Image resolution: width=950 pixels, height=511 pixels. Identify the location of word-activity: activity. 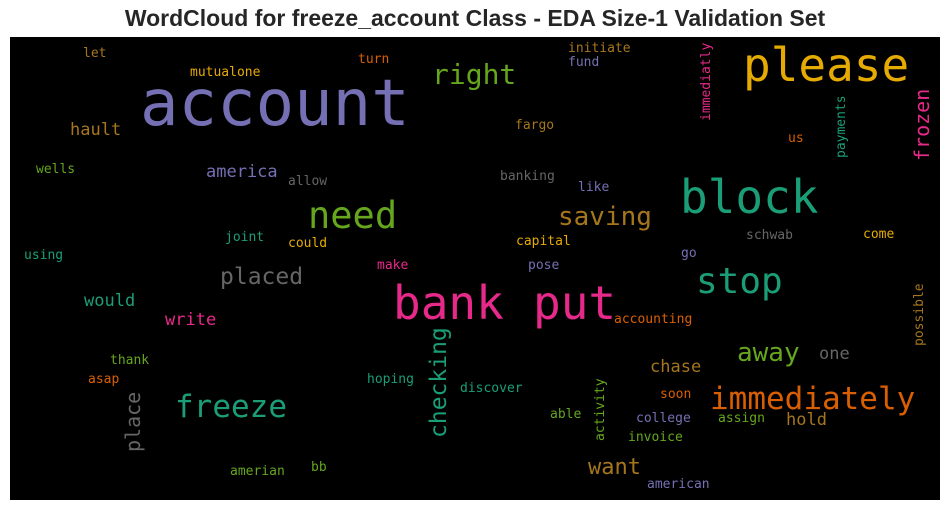
(600, 409).